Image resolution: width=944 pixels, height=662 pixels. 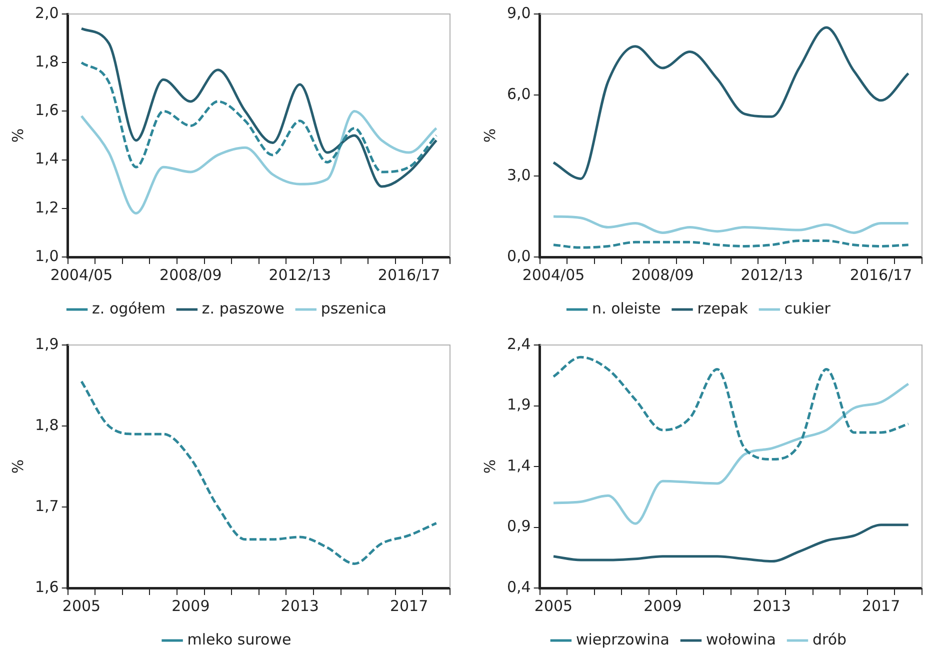 What do you see at coordinates (518, 93) in the screenshot?
I see `y-tick-label: 6,0` at bounding box center [518, 93].